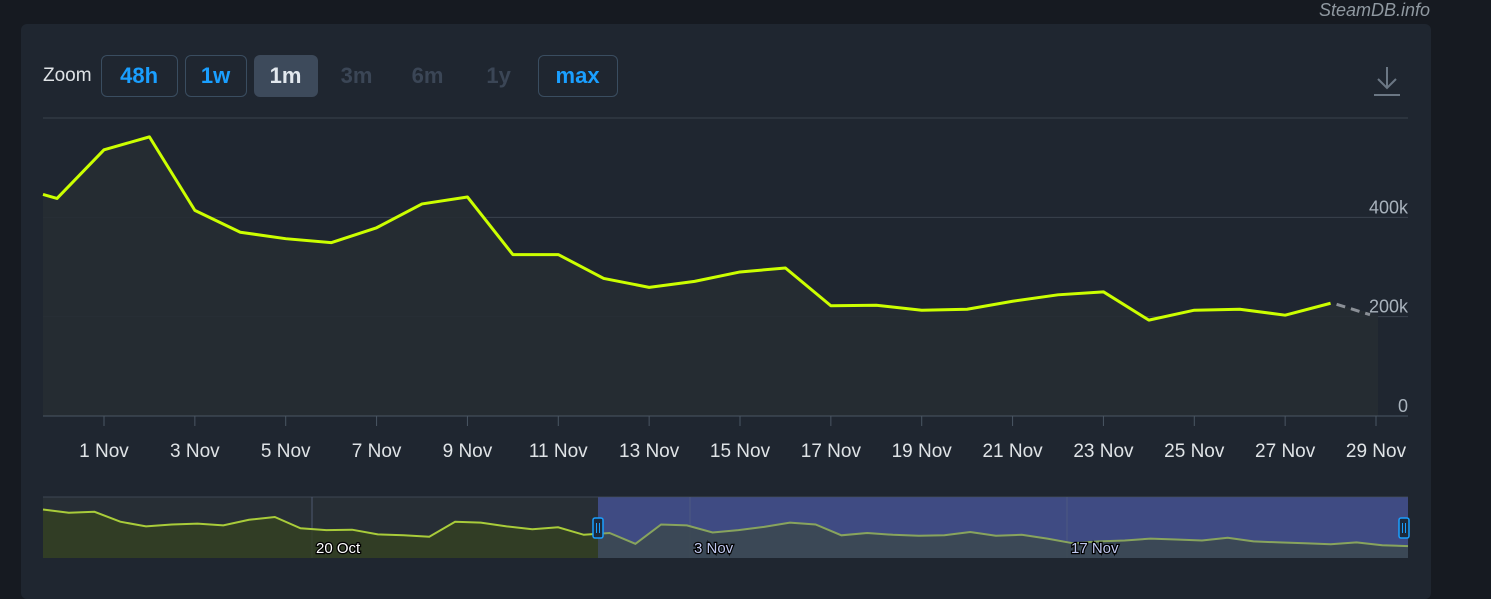 The width and height of the screenshot is (1491, 599). I want to click on y-axis-labels: 0 200k 400k, so click(1389, 306).